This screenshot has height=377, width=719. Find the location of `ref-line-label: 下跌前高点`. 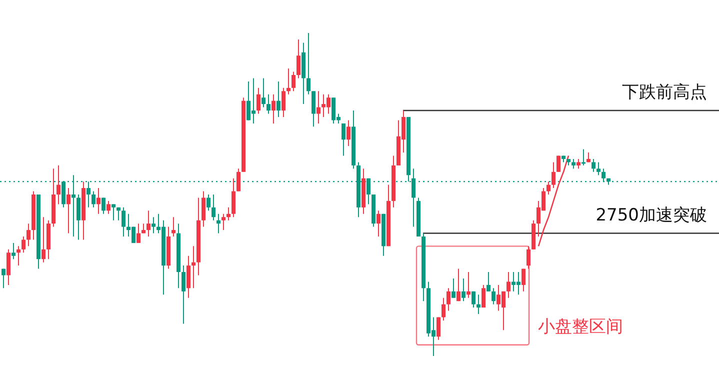

ref-line-label: 下跌前高点 is located at coordinates (664, 92).